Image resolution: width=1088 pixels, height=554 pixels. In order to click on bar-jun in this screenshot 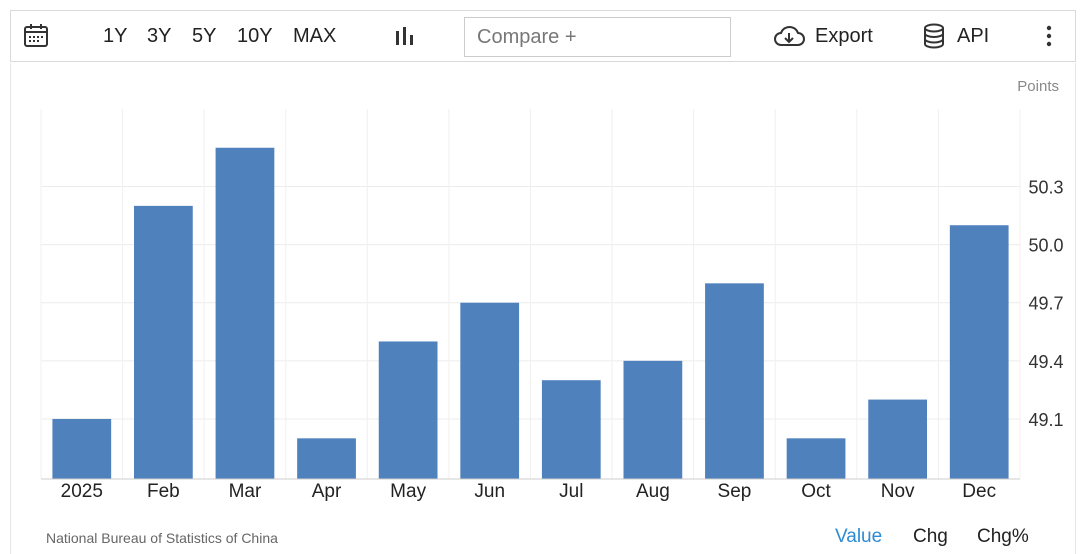, I will do `click(490, 390)`.